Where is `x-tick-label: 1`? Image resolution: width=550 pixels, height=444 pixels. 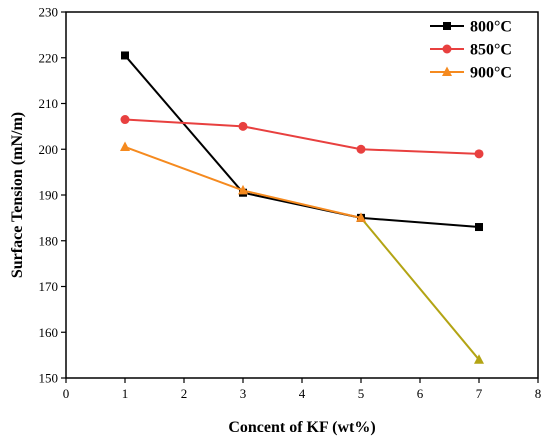 x-tick-label: 1 is located at coordinates (125, 393).